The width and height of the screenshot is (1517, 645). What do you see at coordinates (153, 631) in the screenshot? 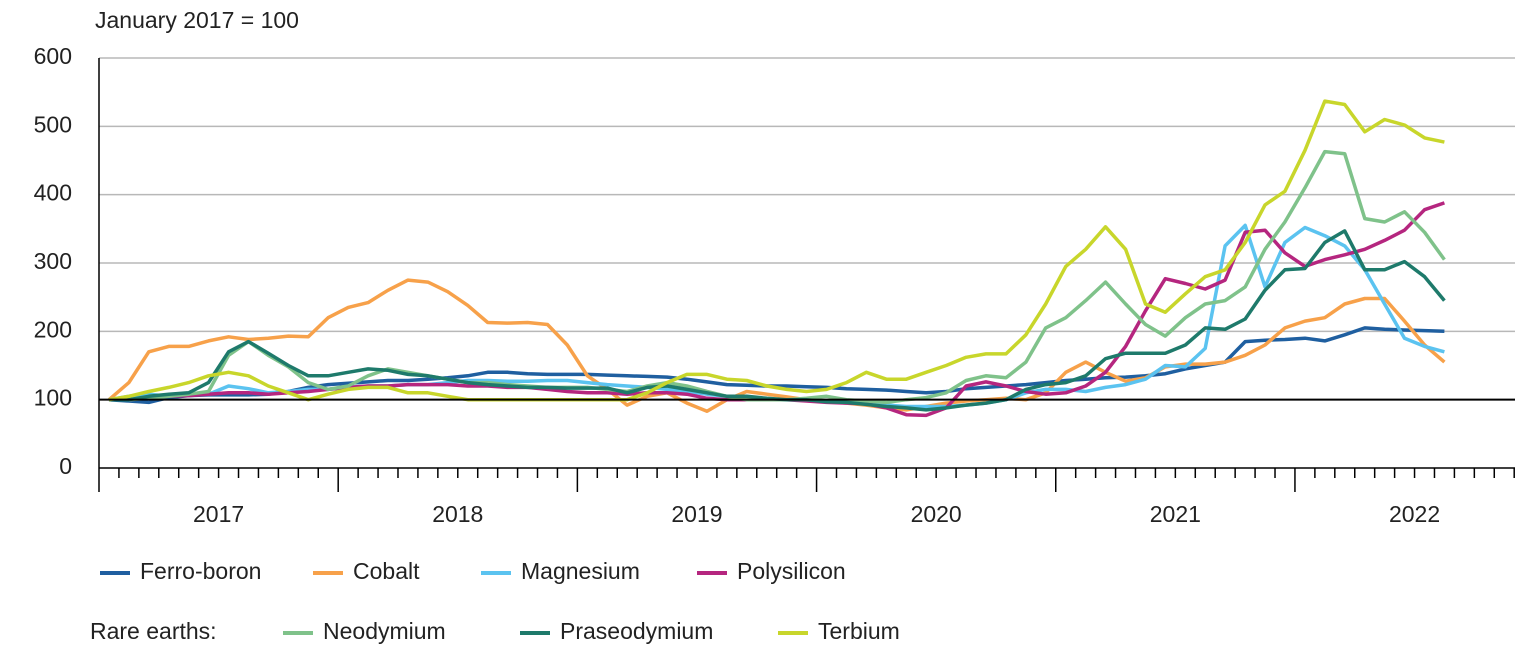
I see `legend-group-label: Rare earths:` at bounding box center [153, 631].